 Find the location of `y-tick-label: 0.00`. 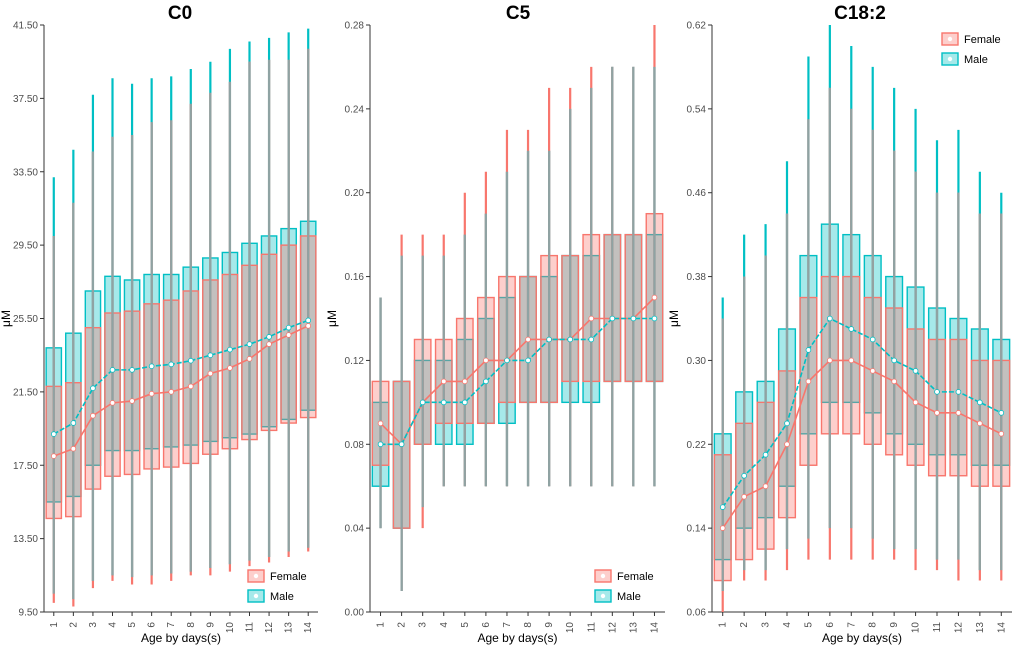

y-tick-label: 0.00 is located at coordinates (355, 613).